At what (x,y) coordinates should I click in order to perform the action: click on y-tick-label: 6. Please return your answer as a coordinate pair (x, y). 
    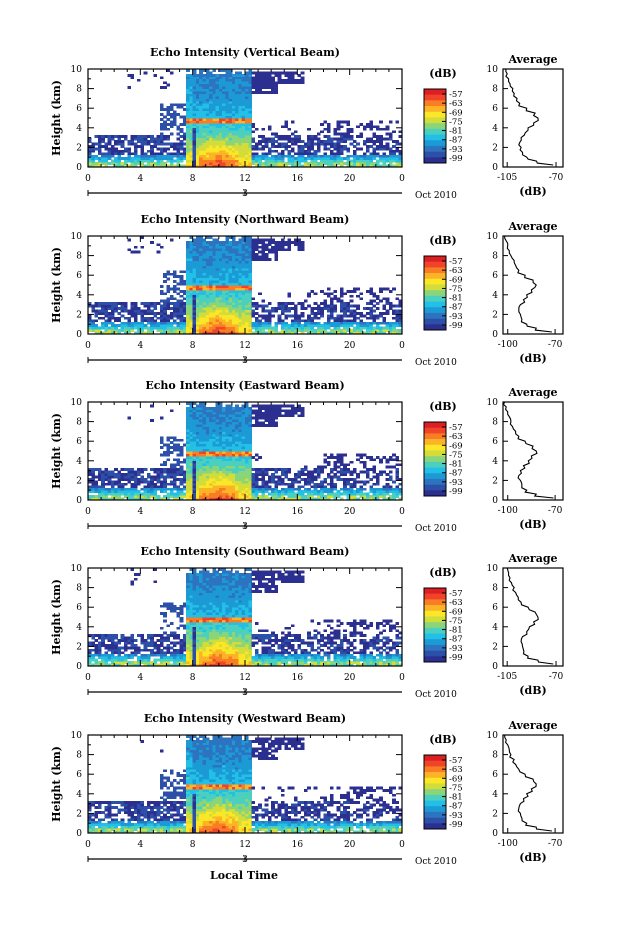
    Looking at the image, I should click on (79, 276).